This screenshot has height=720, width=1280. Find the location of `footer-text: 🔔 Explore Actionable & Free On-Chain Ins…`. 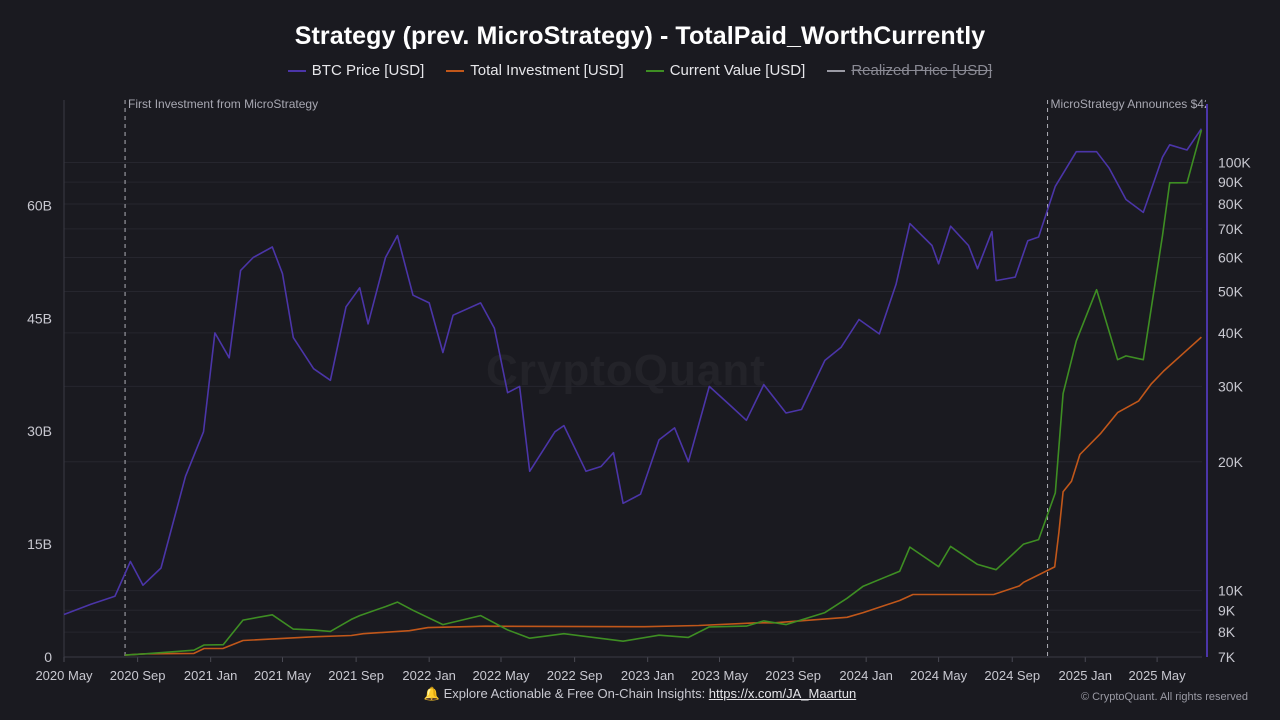

footer-text: 🔔 Explore Actionable & Free On-Chain Ins… is located at coordinates (566, 693).